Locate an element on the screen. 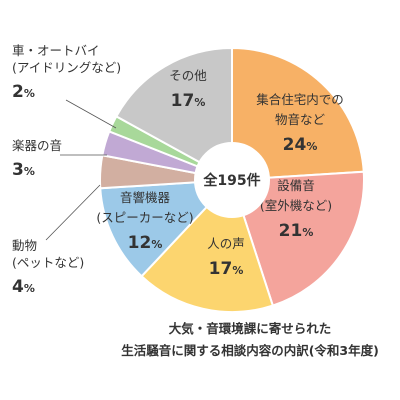  slice-unit-2: % is located at coordinates (237, 270).